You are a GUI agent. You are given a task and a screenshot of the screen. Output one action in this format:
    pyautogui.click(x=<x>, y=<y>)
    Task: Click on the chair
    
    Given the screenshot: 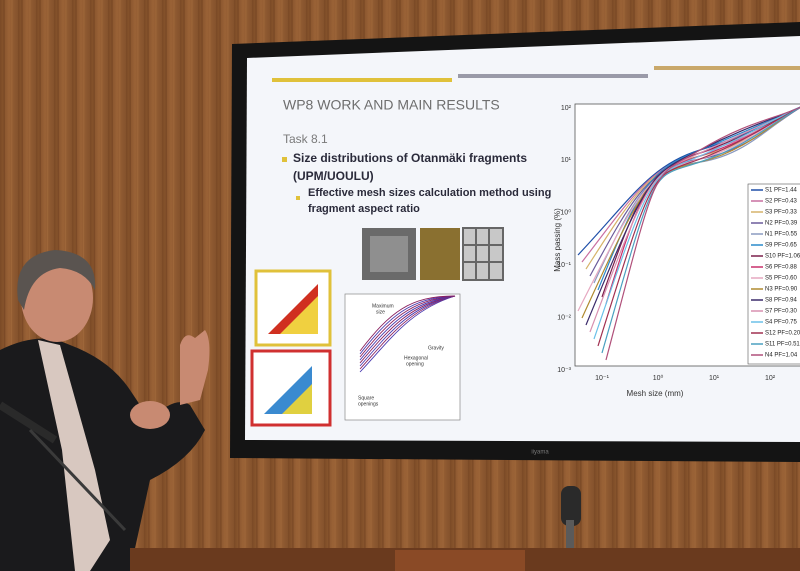 What is the action you would take?
    pyautogui.click(x=460, y=560)
    